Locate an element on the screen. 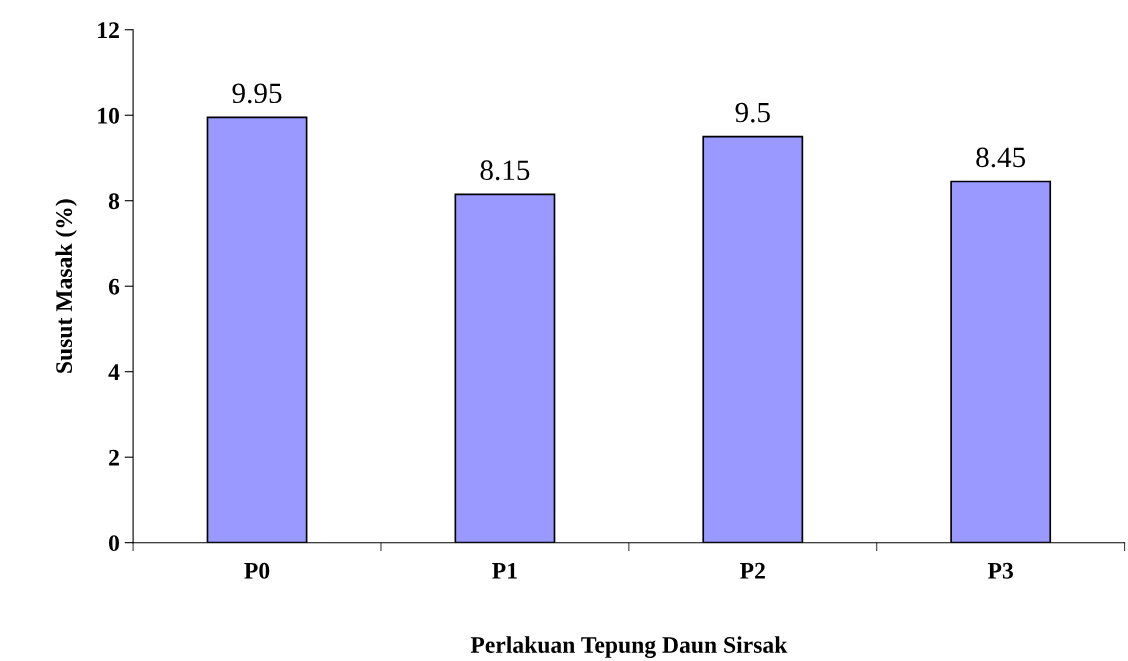 The height and width of the screenshot is (661, 1128). data-label: 8.45 is located at coordinates (1001, 157).